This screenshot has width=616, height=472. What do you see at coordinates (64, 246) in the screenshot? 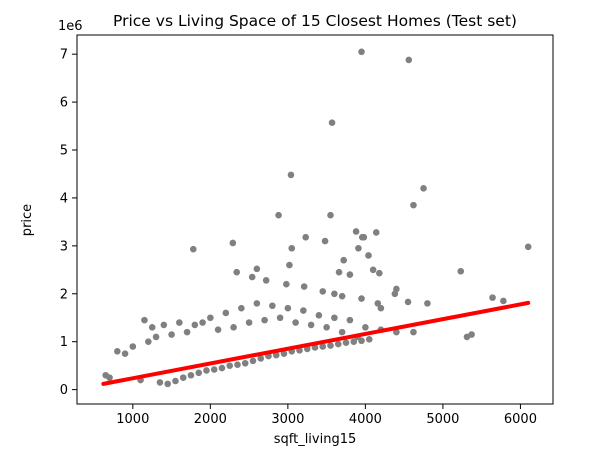
I see `y-tick-label: 3` at bounding box center [64, 246].